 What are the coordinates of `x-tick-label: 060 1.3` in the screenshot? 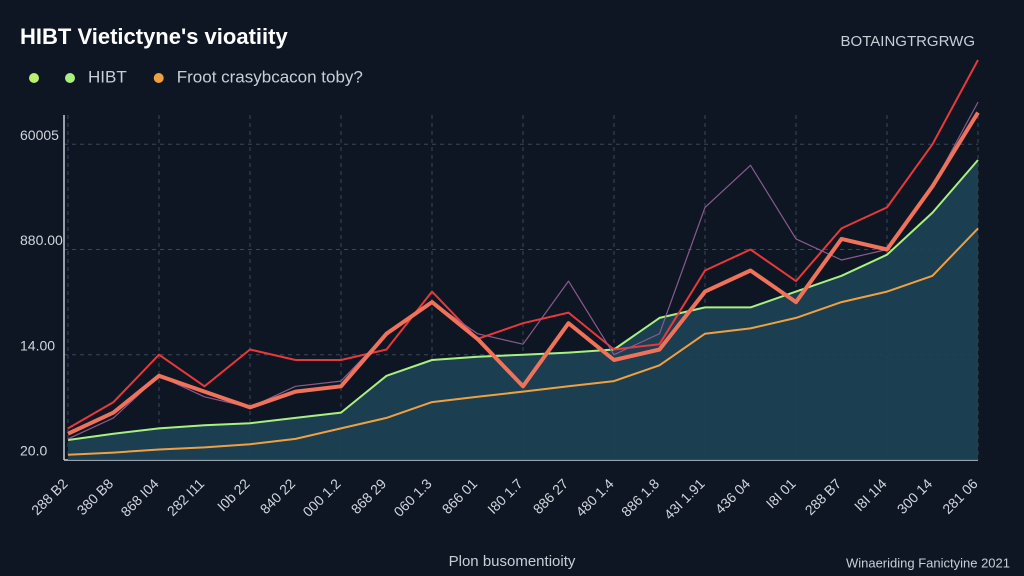 It's located at (412, 497).